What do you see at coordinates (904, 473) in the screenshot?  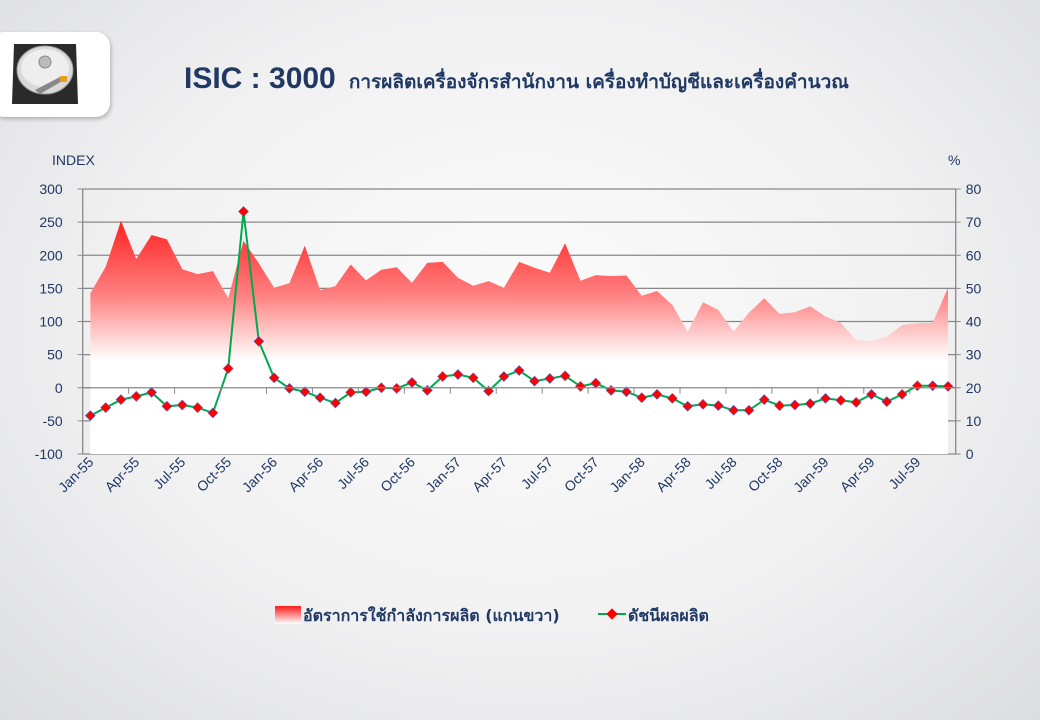 I see `x-tick-label: Jul-59` at bounding box center [904, 473].